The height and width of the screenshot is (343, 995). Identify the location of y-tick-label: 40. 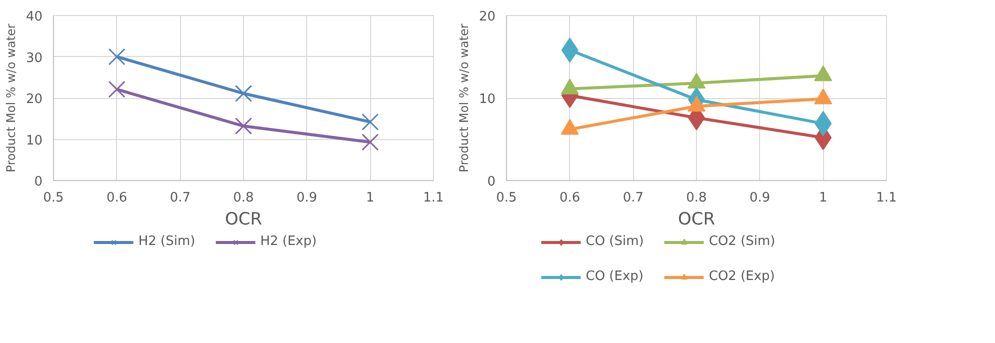
(34, 17).